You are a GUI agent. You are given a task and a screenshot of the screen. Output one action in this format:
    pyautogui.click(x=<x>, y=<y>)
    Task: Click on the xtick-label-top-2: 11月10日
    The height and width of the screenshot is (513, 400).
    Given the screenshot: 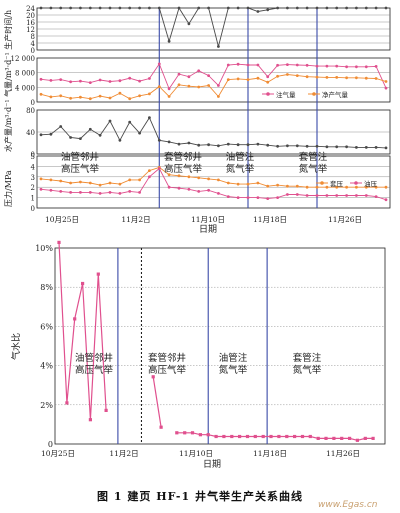 What is the action you would take?
    pyautogui.click(x=208, y=219)
    